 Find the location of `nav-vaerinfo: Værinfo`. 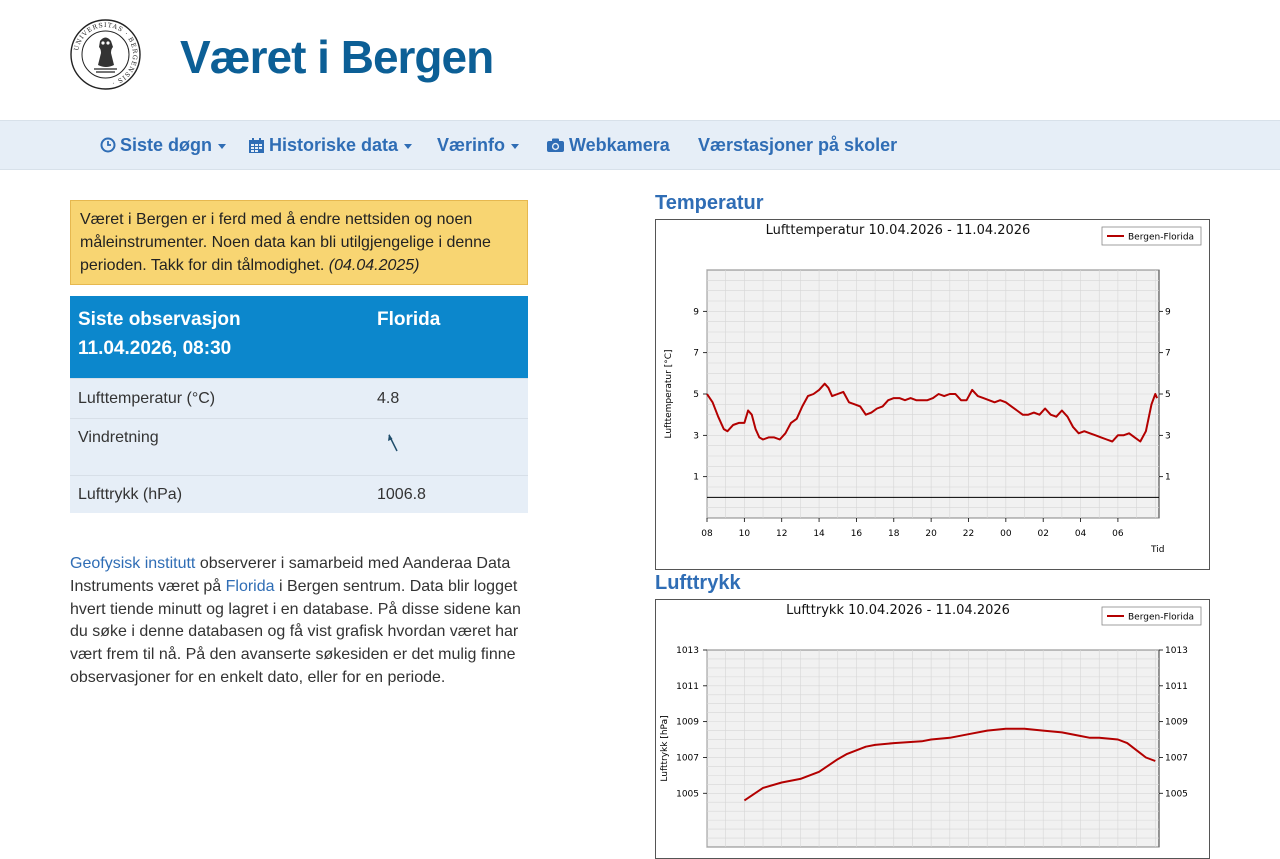

nav-vaerinfo: Værinfo is located at coordinates (478, 145).